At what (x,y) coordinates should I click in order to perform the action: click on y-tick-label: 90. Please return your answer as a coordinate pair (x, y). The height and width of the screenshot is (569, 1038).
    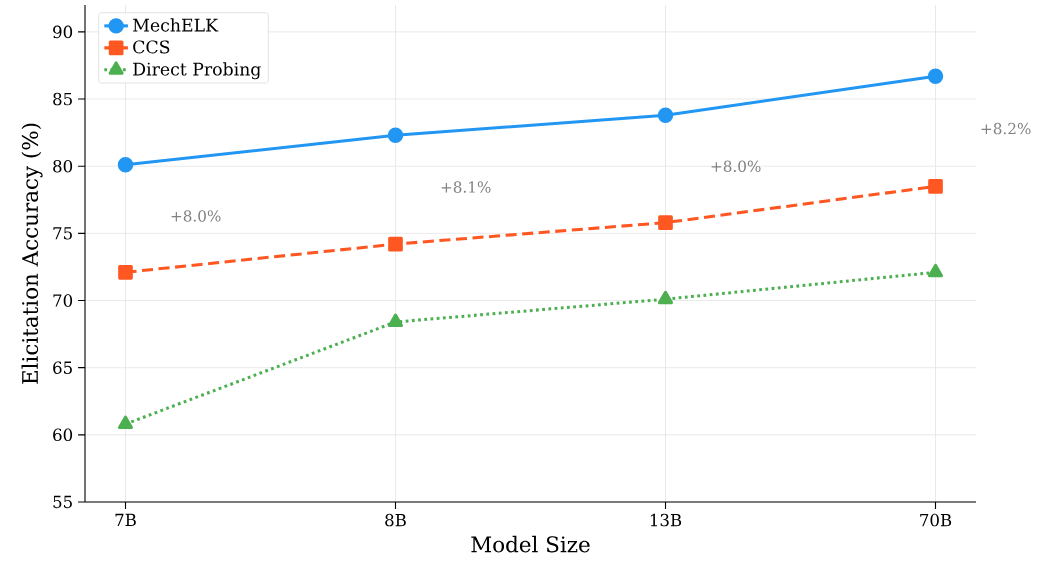
    Looking at the image, I should click on (63, 32).